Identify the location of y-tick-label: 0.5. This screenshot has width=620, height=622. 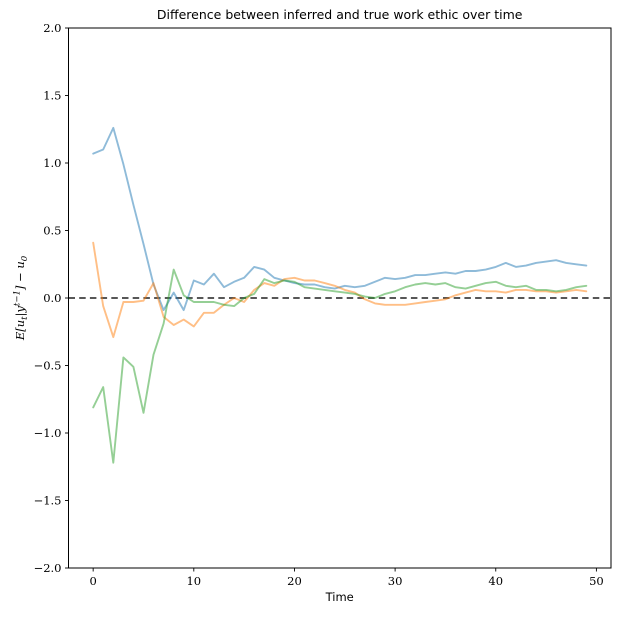
(52, 231).